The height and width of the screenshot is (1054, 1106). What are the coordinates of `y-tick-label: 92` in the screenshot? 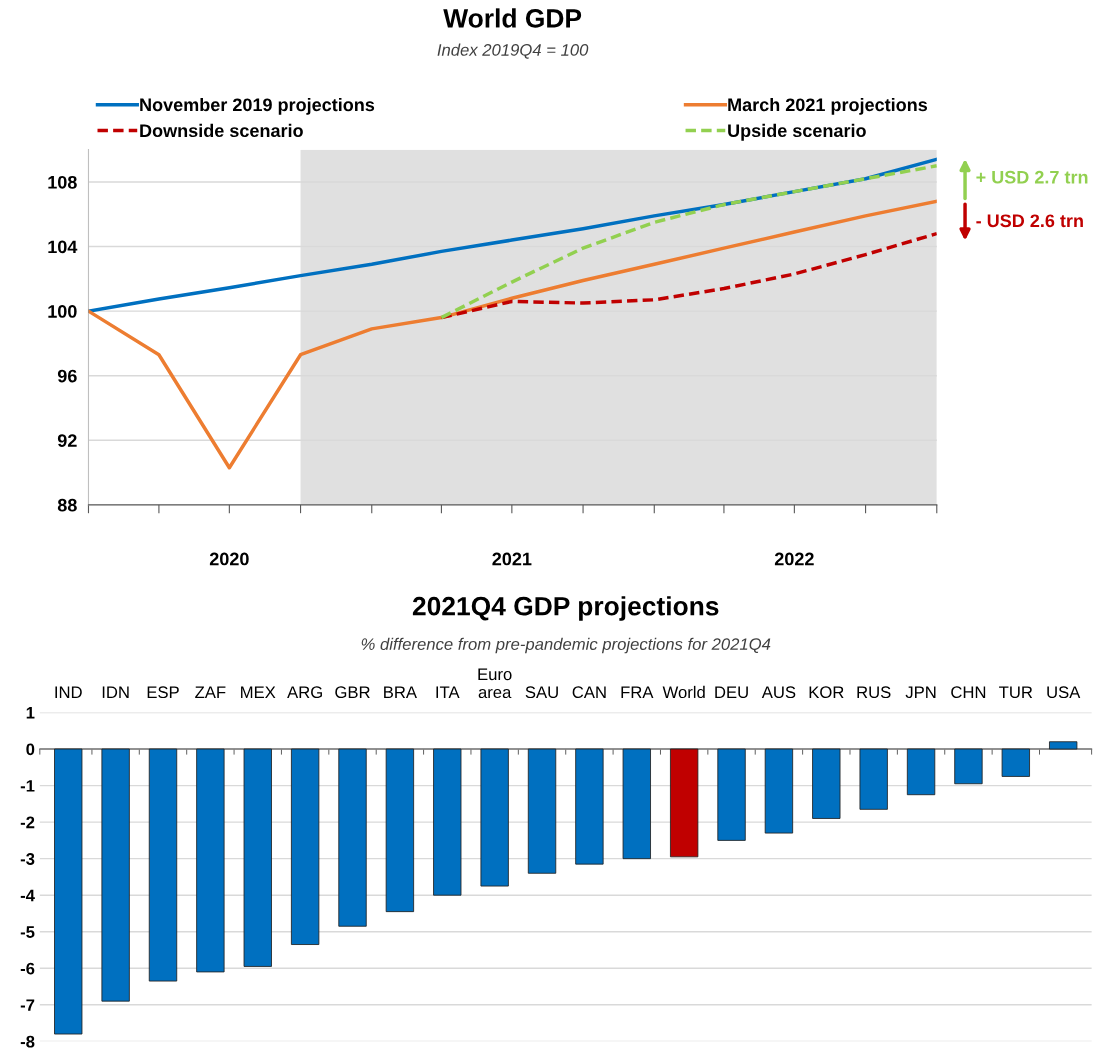 It's located at (67, 440).